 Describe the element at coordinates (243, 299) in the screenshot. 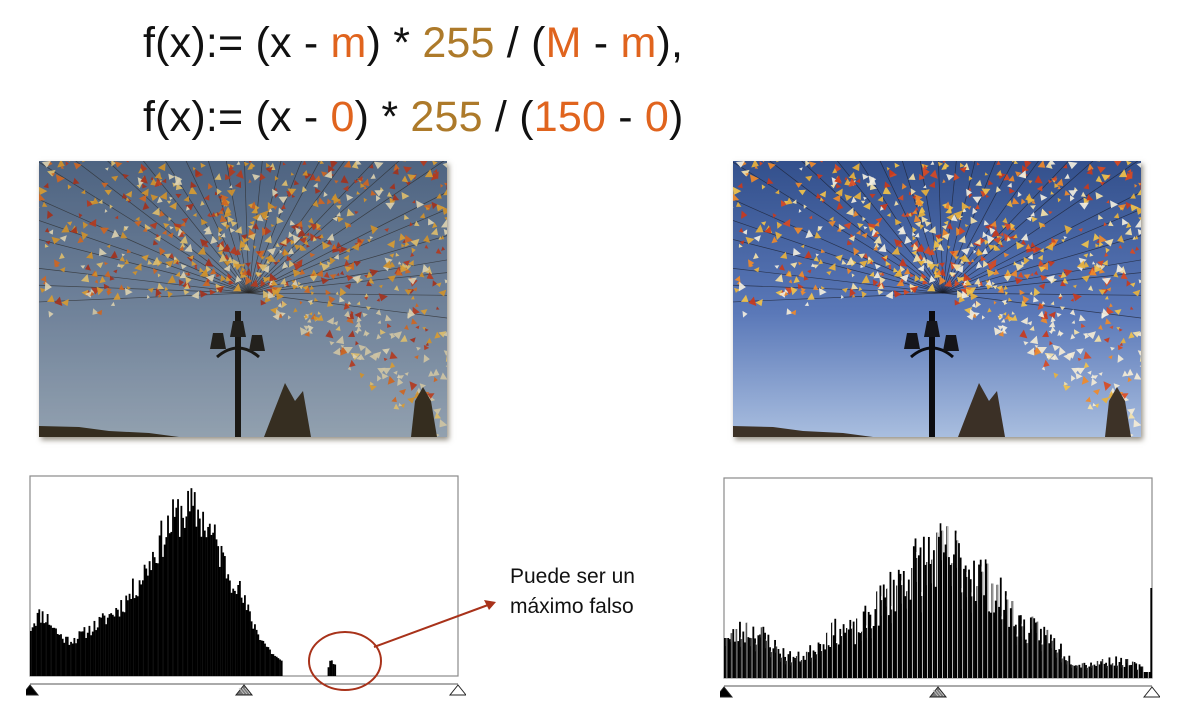

I see `original-photo-image` at that location.